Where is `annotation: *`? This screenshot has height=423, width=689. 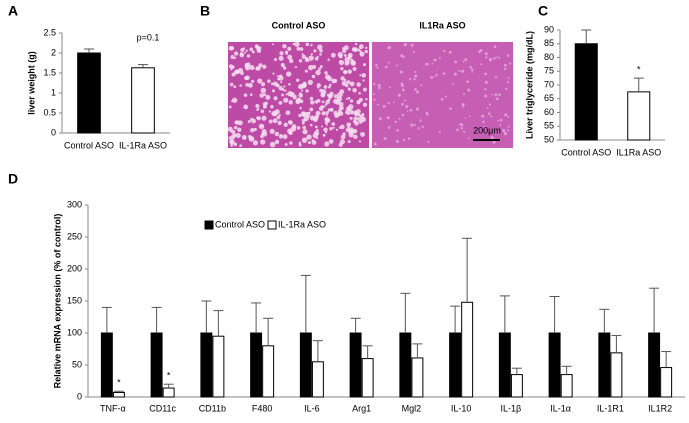 annotation: * is located at coordinates (639, 70).